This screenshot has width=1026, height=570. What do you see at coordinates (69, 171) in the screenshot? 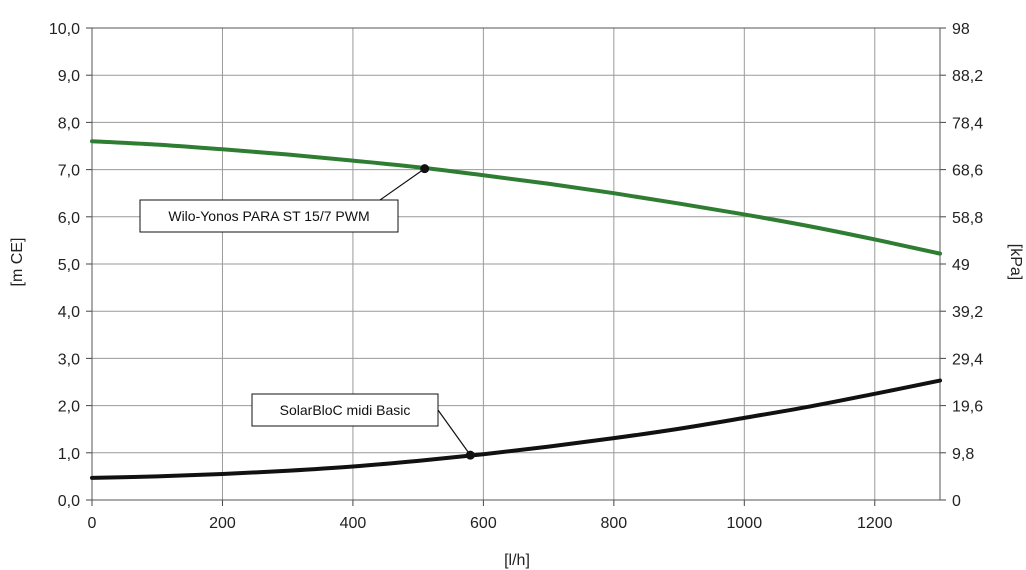
I see `y-tick-label: 7,0` at bounding box center [69, 171].